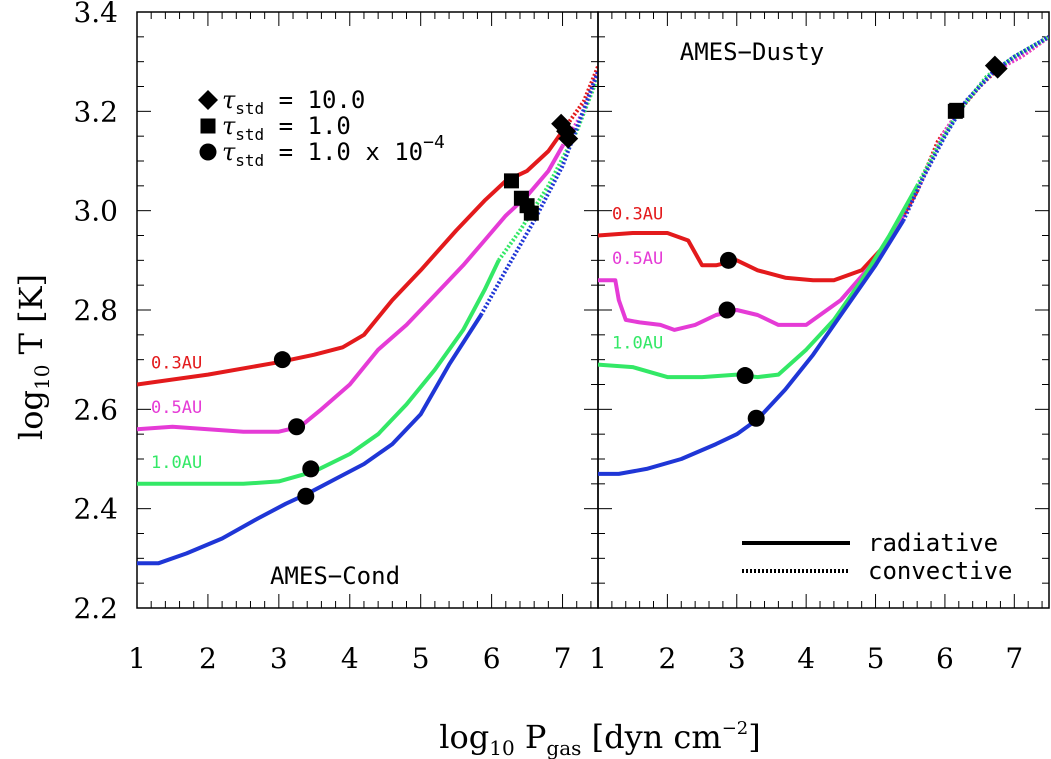  Describe the element at coordinates (335, 576) in the screenshot. I see `panel-title: AMES−Cond` at that location.